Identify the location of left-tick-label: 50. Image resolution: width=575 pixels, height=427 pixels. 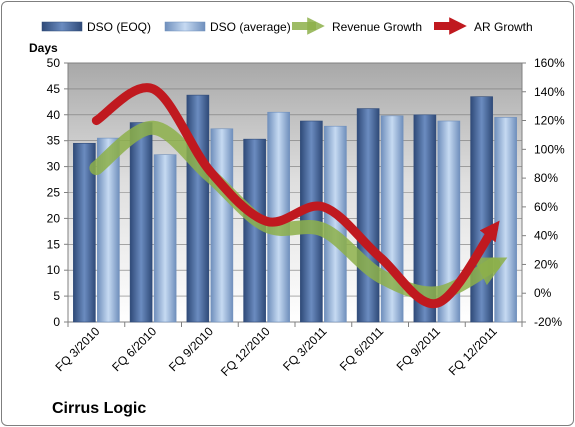
(54, 63).